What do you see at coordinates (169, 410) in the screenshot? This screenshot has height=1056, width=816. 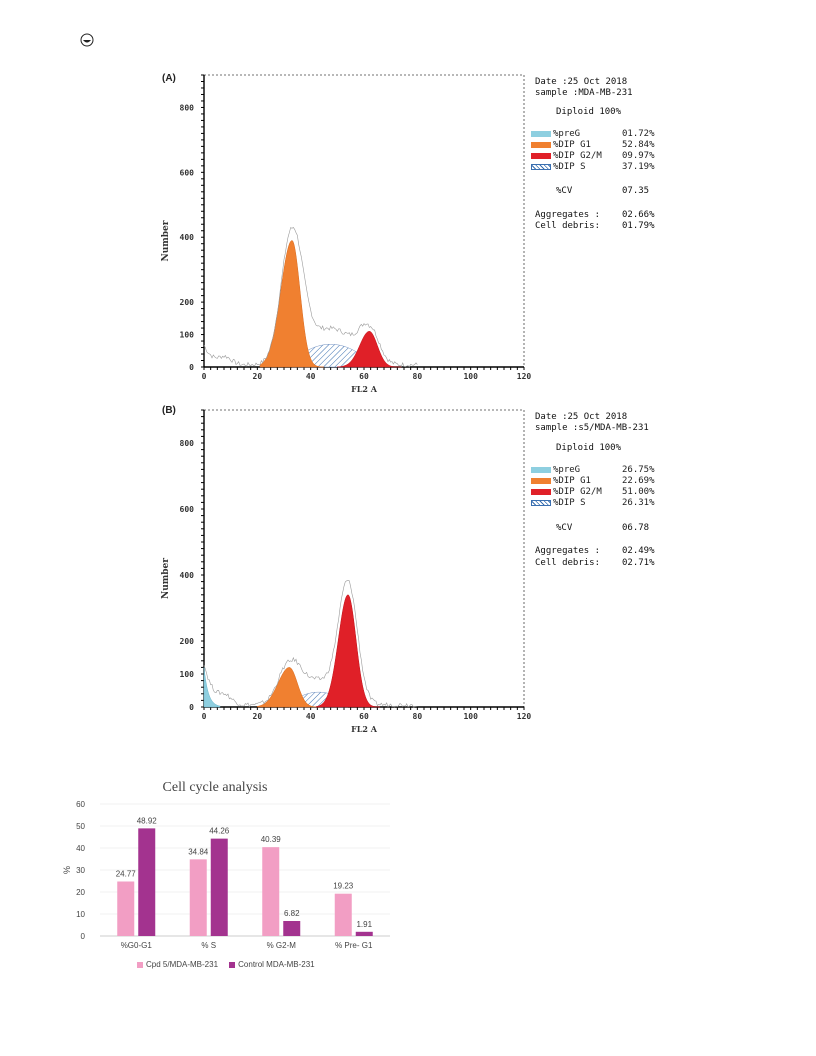 I see `panel-label: (B)` at bounding box center [169, 410].